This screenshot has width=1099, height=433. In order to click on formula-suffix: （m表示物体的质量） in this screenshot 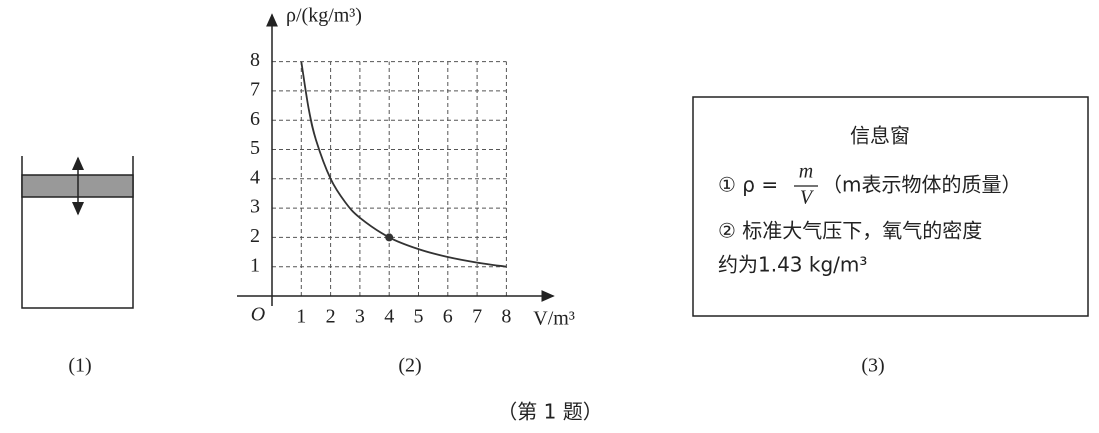, I will do `click(921, 185)`.